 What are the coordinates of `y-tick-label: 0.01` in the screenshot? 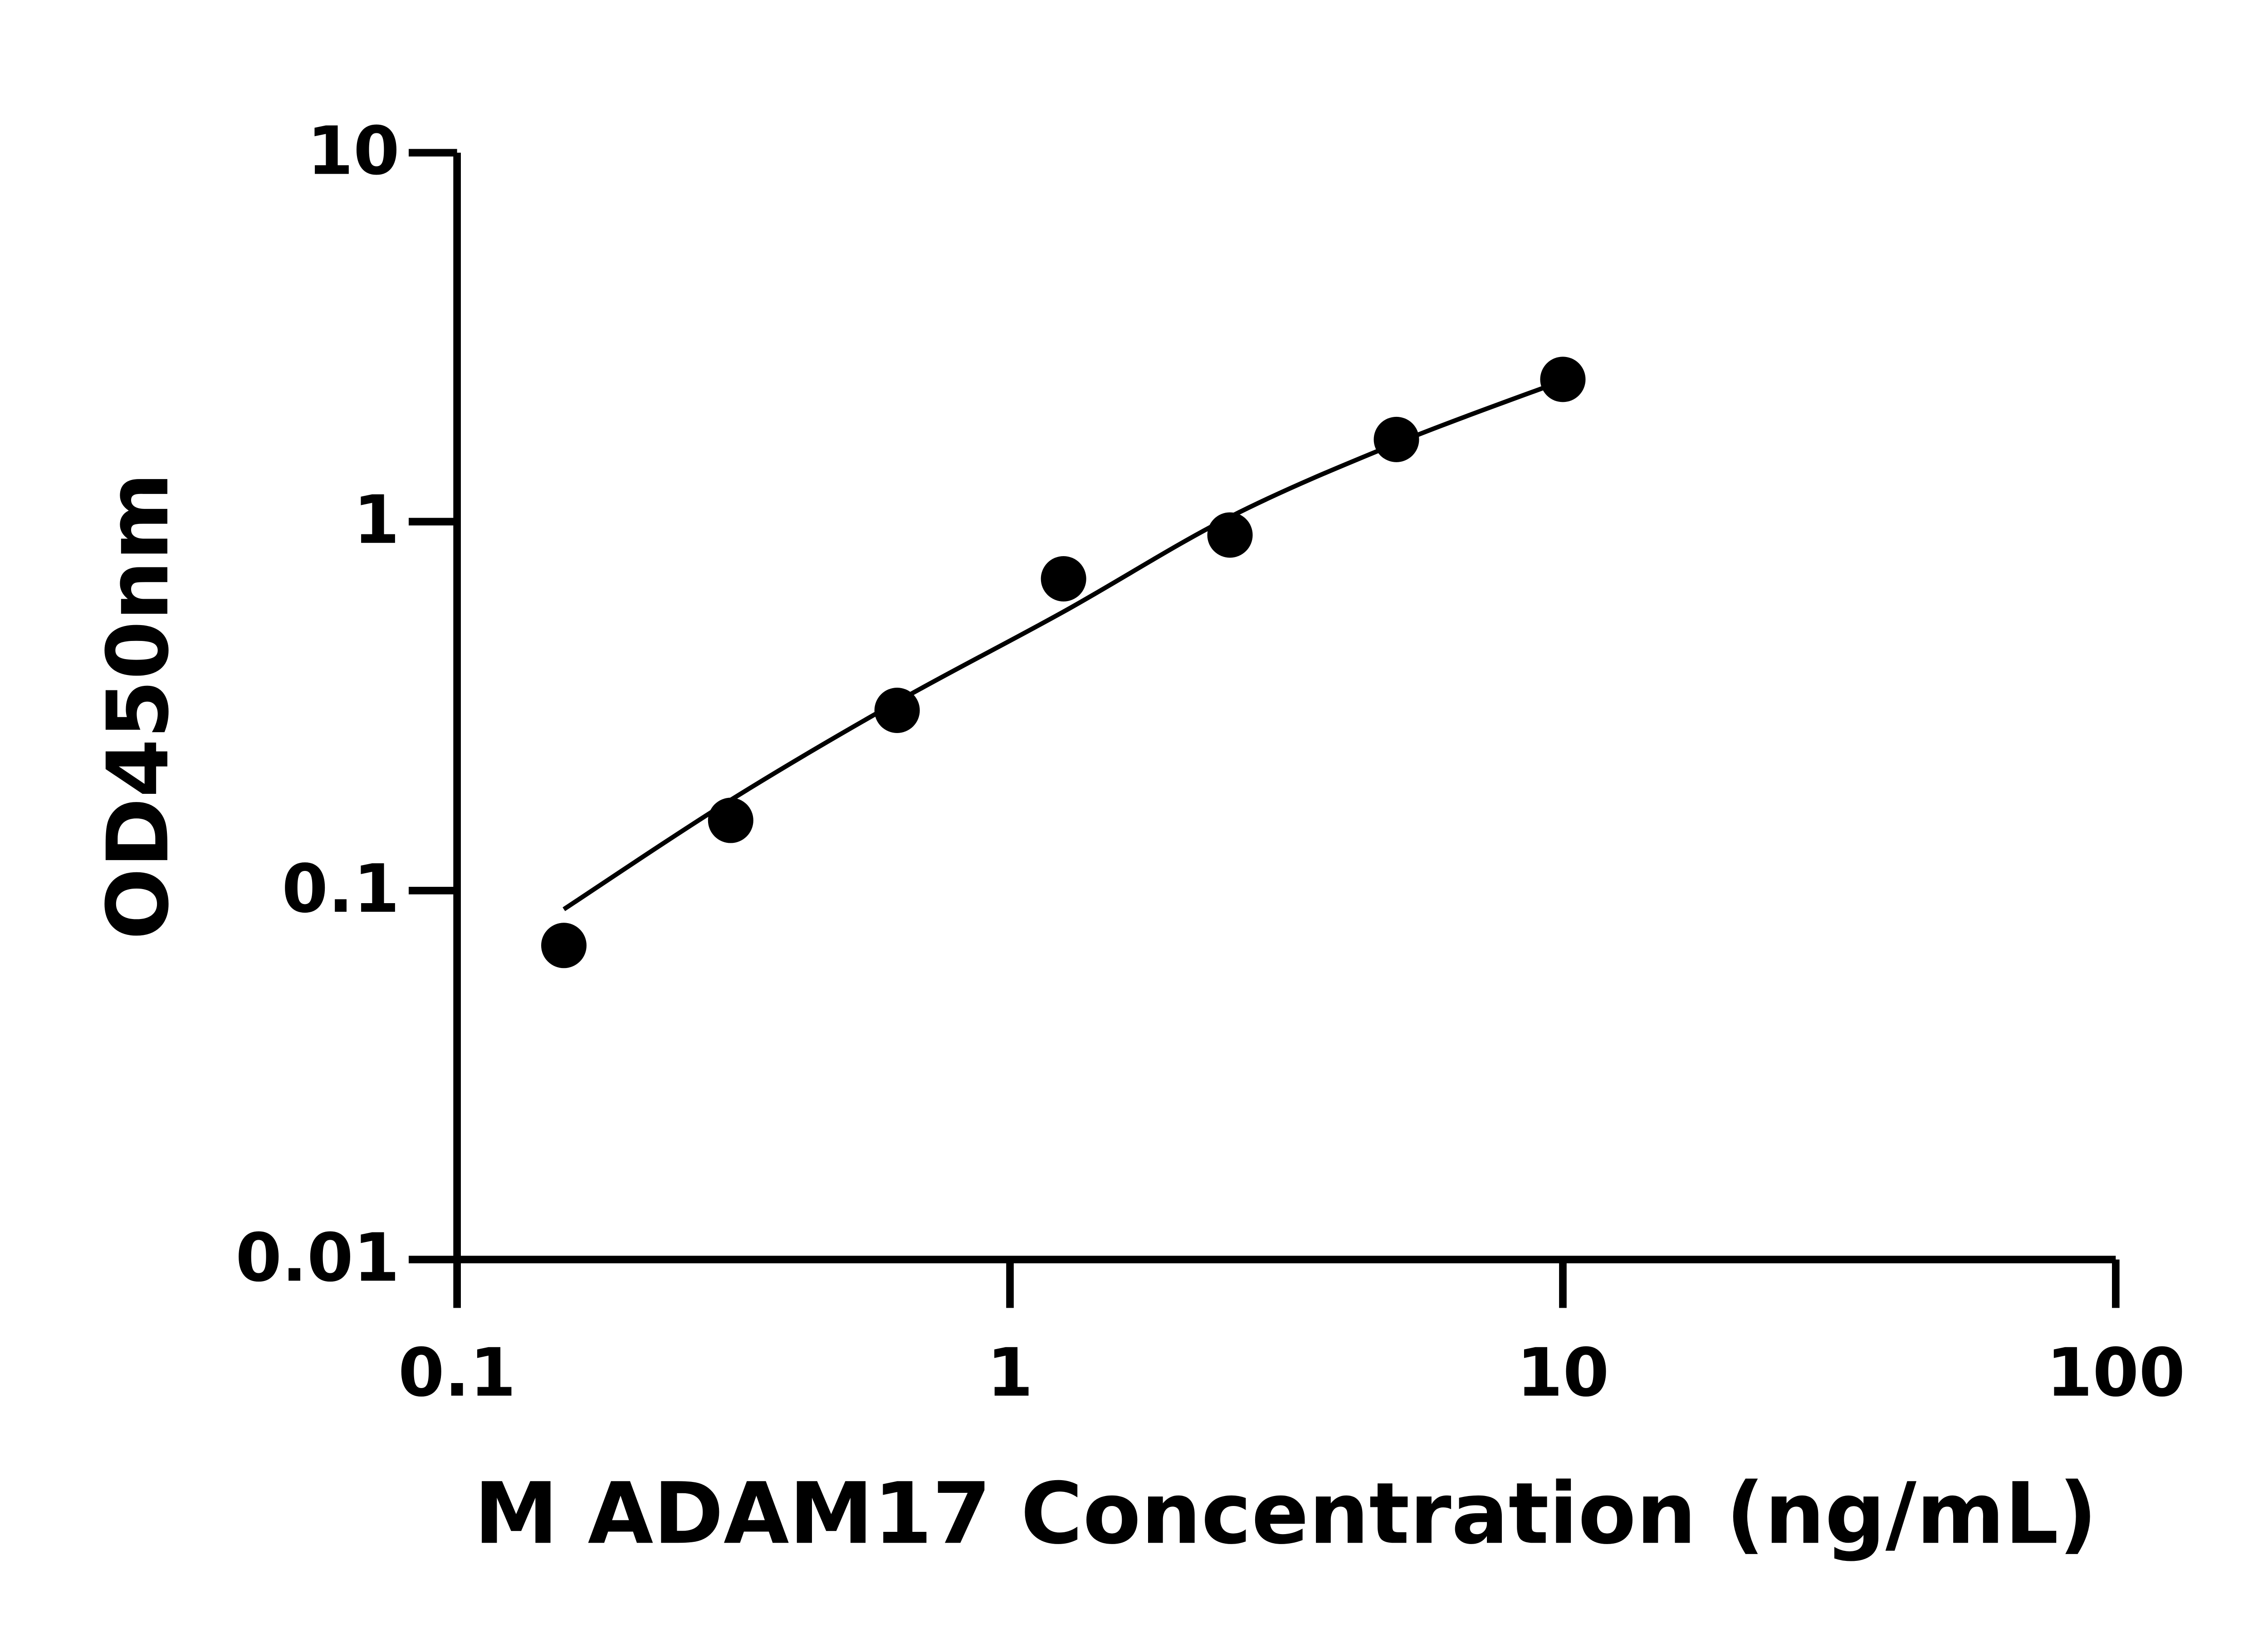 It's located at (318, 1257).